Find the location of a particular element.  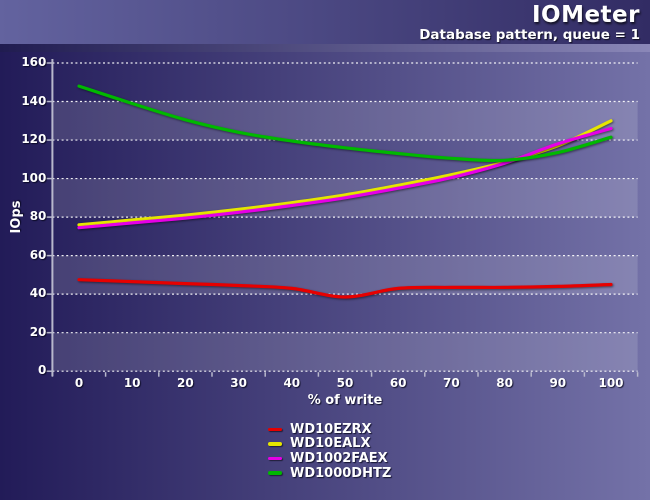

legend: WD10EZRX WD10EALX WD1002FAEX WD1000DHTZ is located at coordinates (329, 451).